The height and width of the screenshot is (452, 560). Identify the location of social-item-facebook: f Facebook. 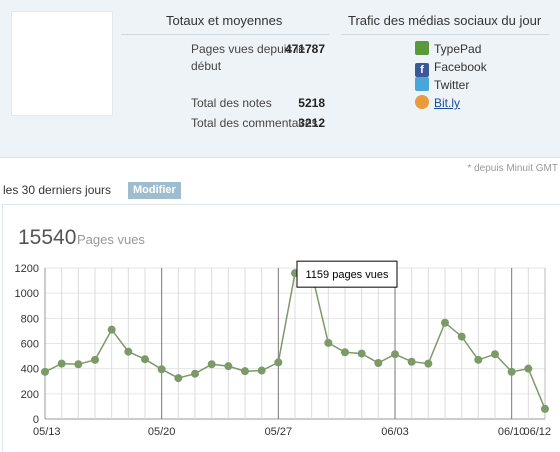
(451, 68).